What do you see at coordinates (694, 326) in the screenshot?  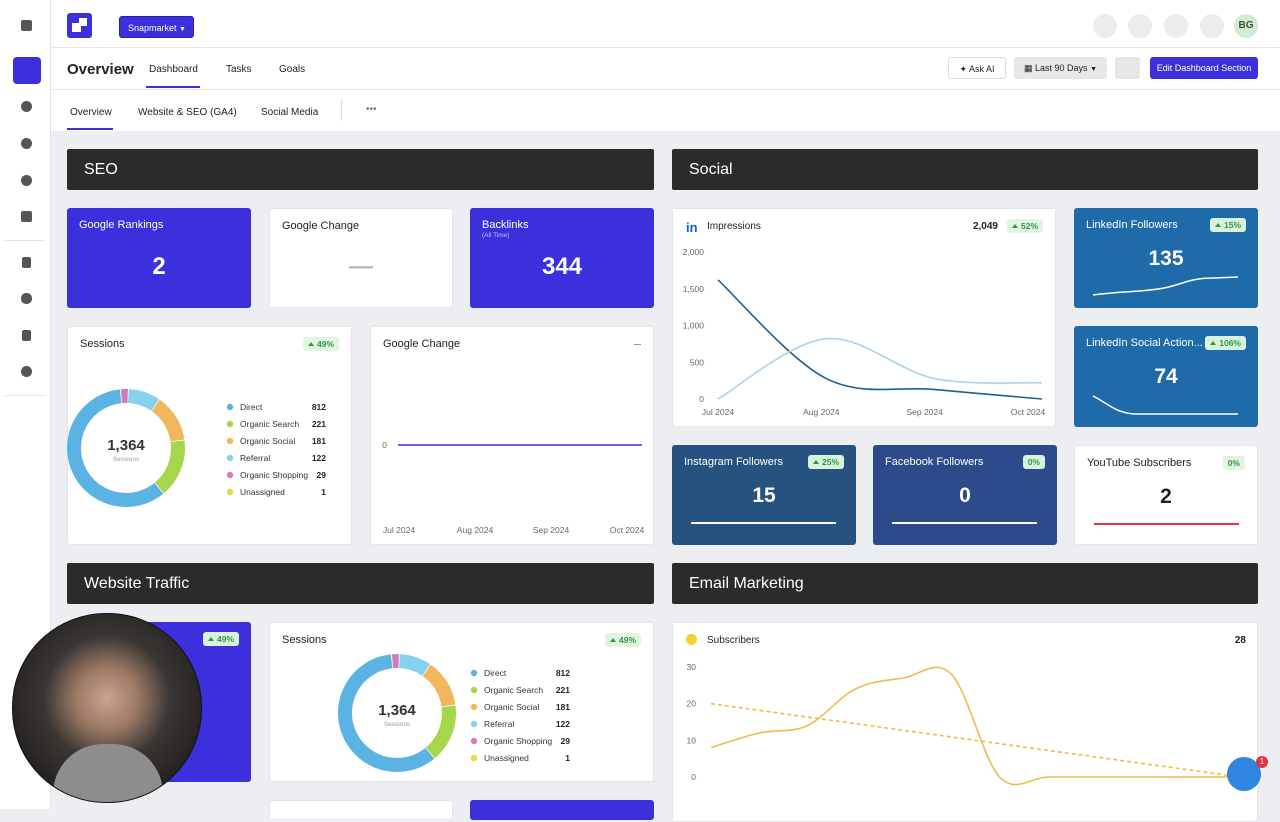 I see `y-tick-label: 1,000` at bounding box center [694, 326].